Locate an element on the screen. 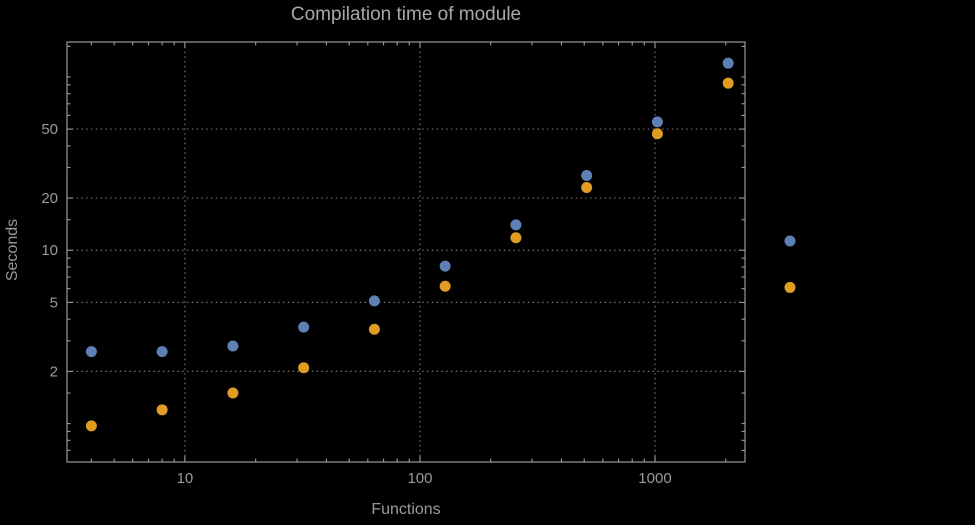  chart-title: Compilation time of module is located at coordinates (406, 14).